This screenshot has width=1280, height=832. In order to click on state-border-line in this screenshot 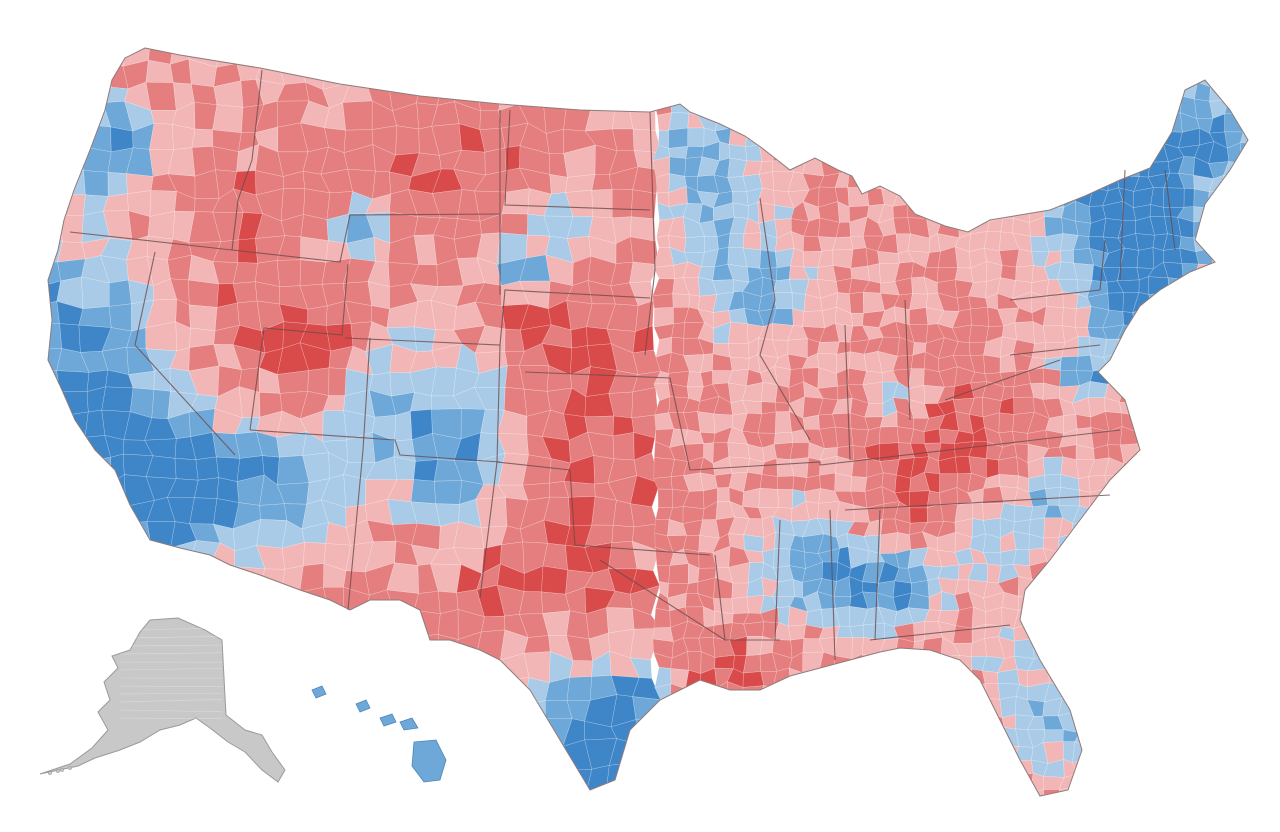, I will do `click(877, 575)`.